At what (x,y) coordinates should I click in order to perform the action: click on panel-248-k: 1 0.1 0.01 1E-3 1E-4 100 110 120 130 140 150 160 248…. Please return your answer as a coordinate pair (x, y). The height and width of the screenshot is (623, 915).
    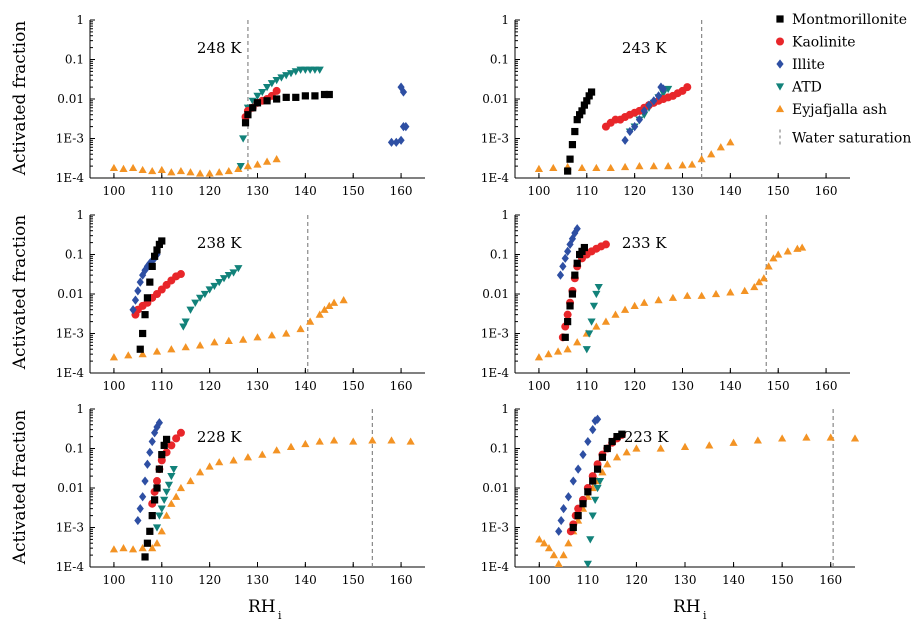
    Looking at the image, I should click on (240, 105).